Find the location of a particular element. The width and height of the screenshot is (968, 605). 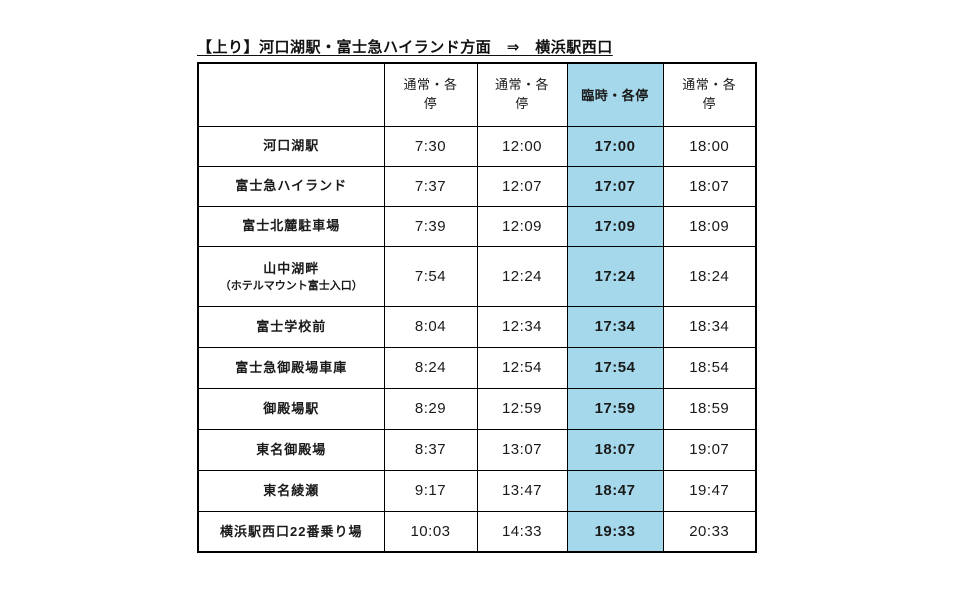

table-row: 河口湖駅 7:30 12:00 17:00 18:00 is located at coordinates (477, 146).